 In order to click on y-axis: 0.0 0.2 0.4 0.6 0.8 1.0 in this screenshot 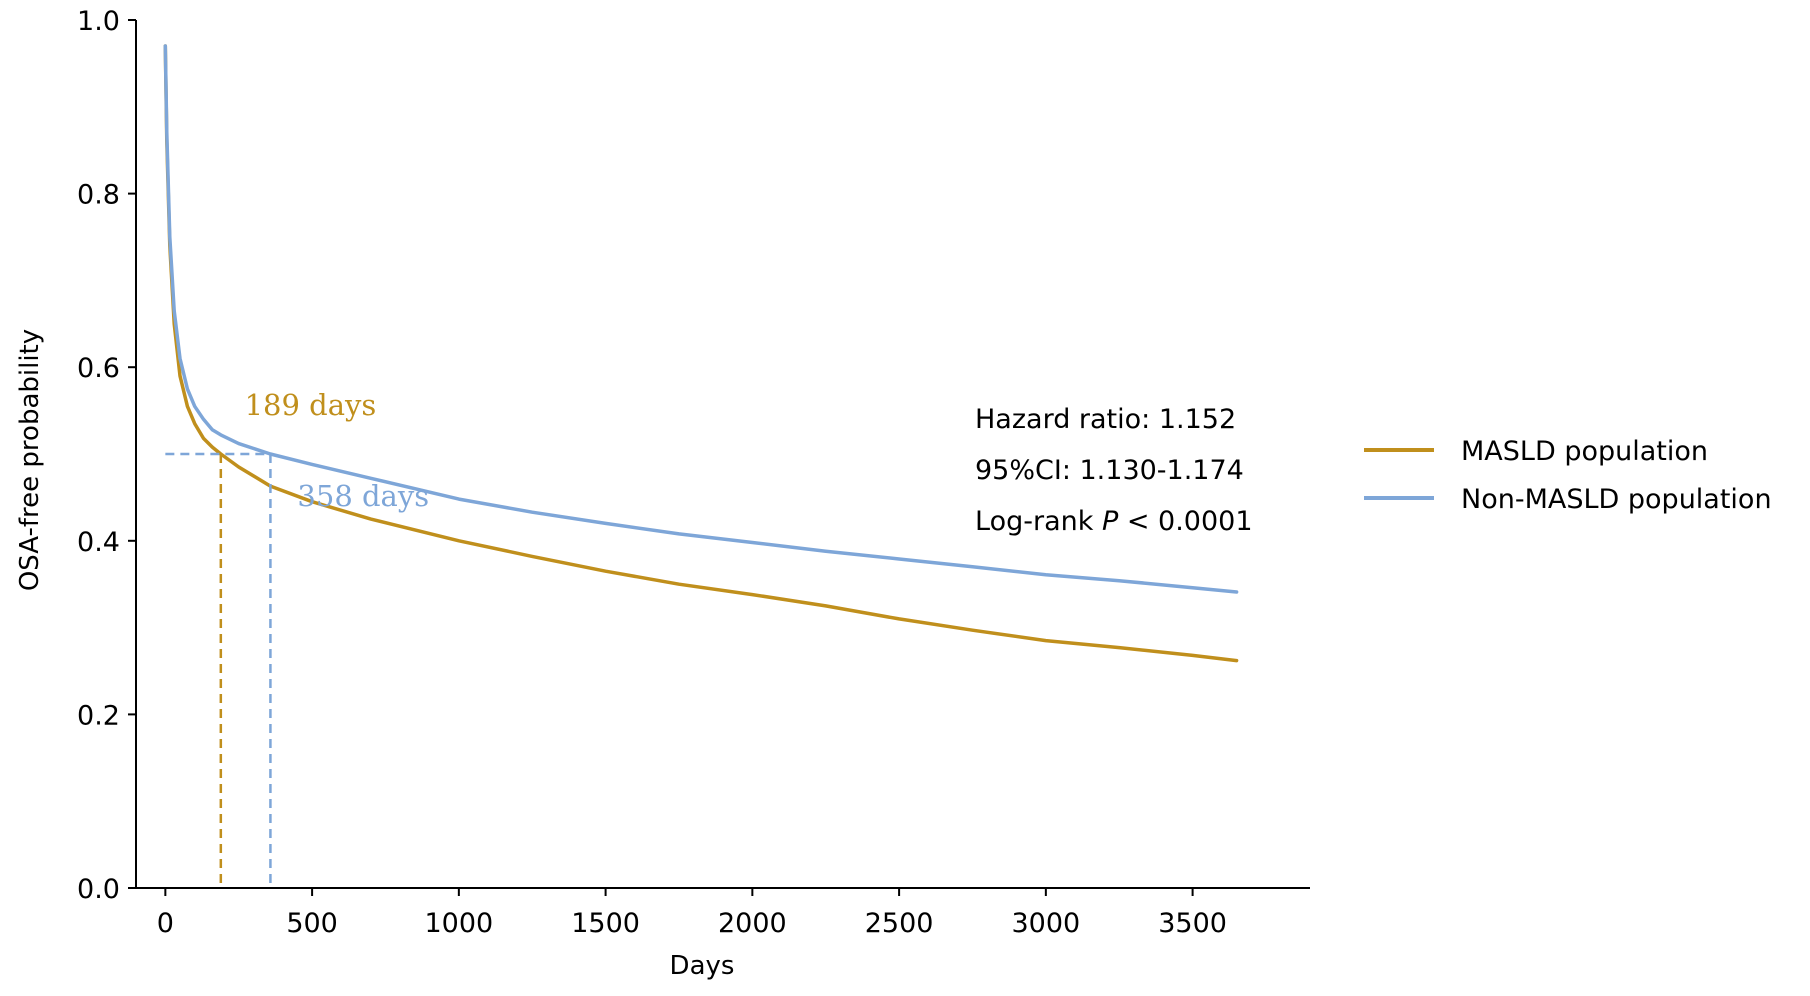, I will do `click(107, 455)`.